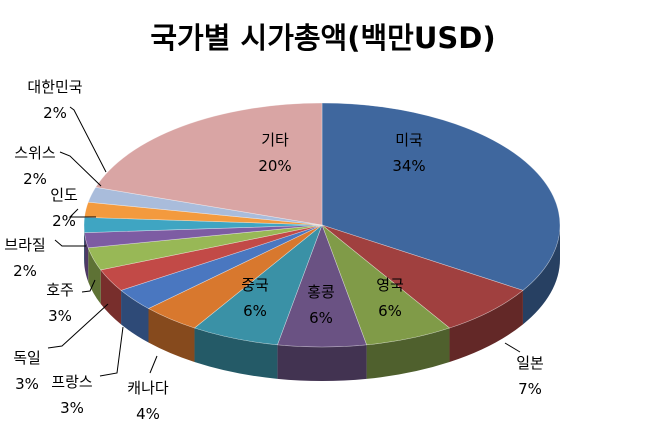 This screenshot has height=427, width=647. I want to click on slice-pct-11: 2%, so click(35, 179).